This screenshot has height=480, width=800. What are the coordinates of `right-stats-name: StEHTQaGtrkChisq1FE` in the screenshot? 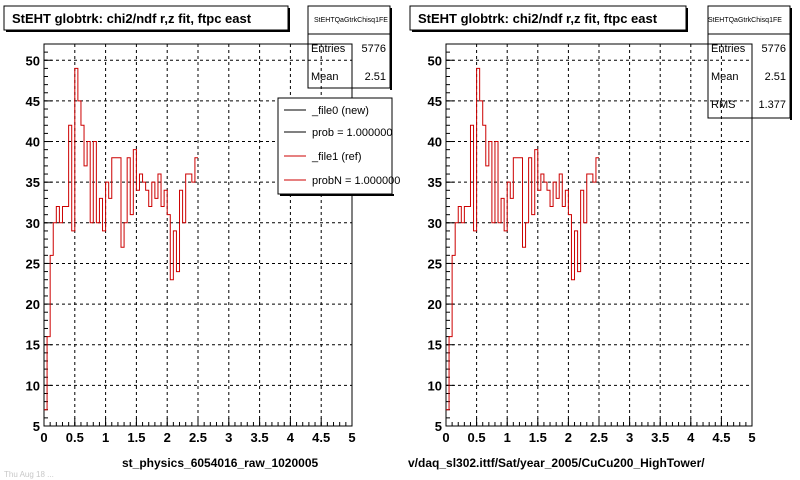 It's located at (745, 20).